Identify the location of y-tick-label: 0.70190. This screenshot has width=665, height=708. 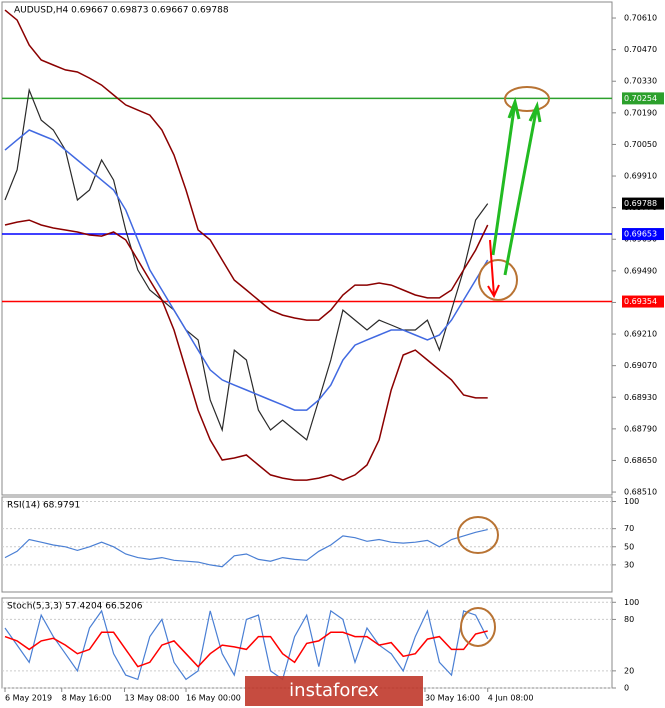
(640, 112).